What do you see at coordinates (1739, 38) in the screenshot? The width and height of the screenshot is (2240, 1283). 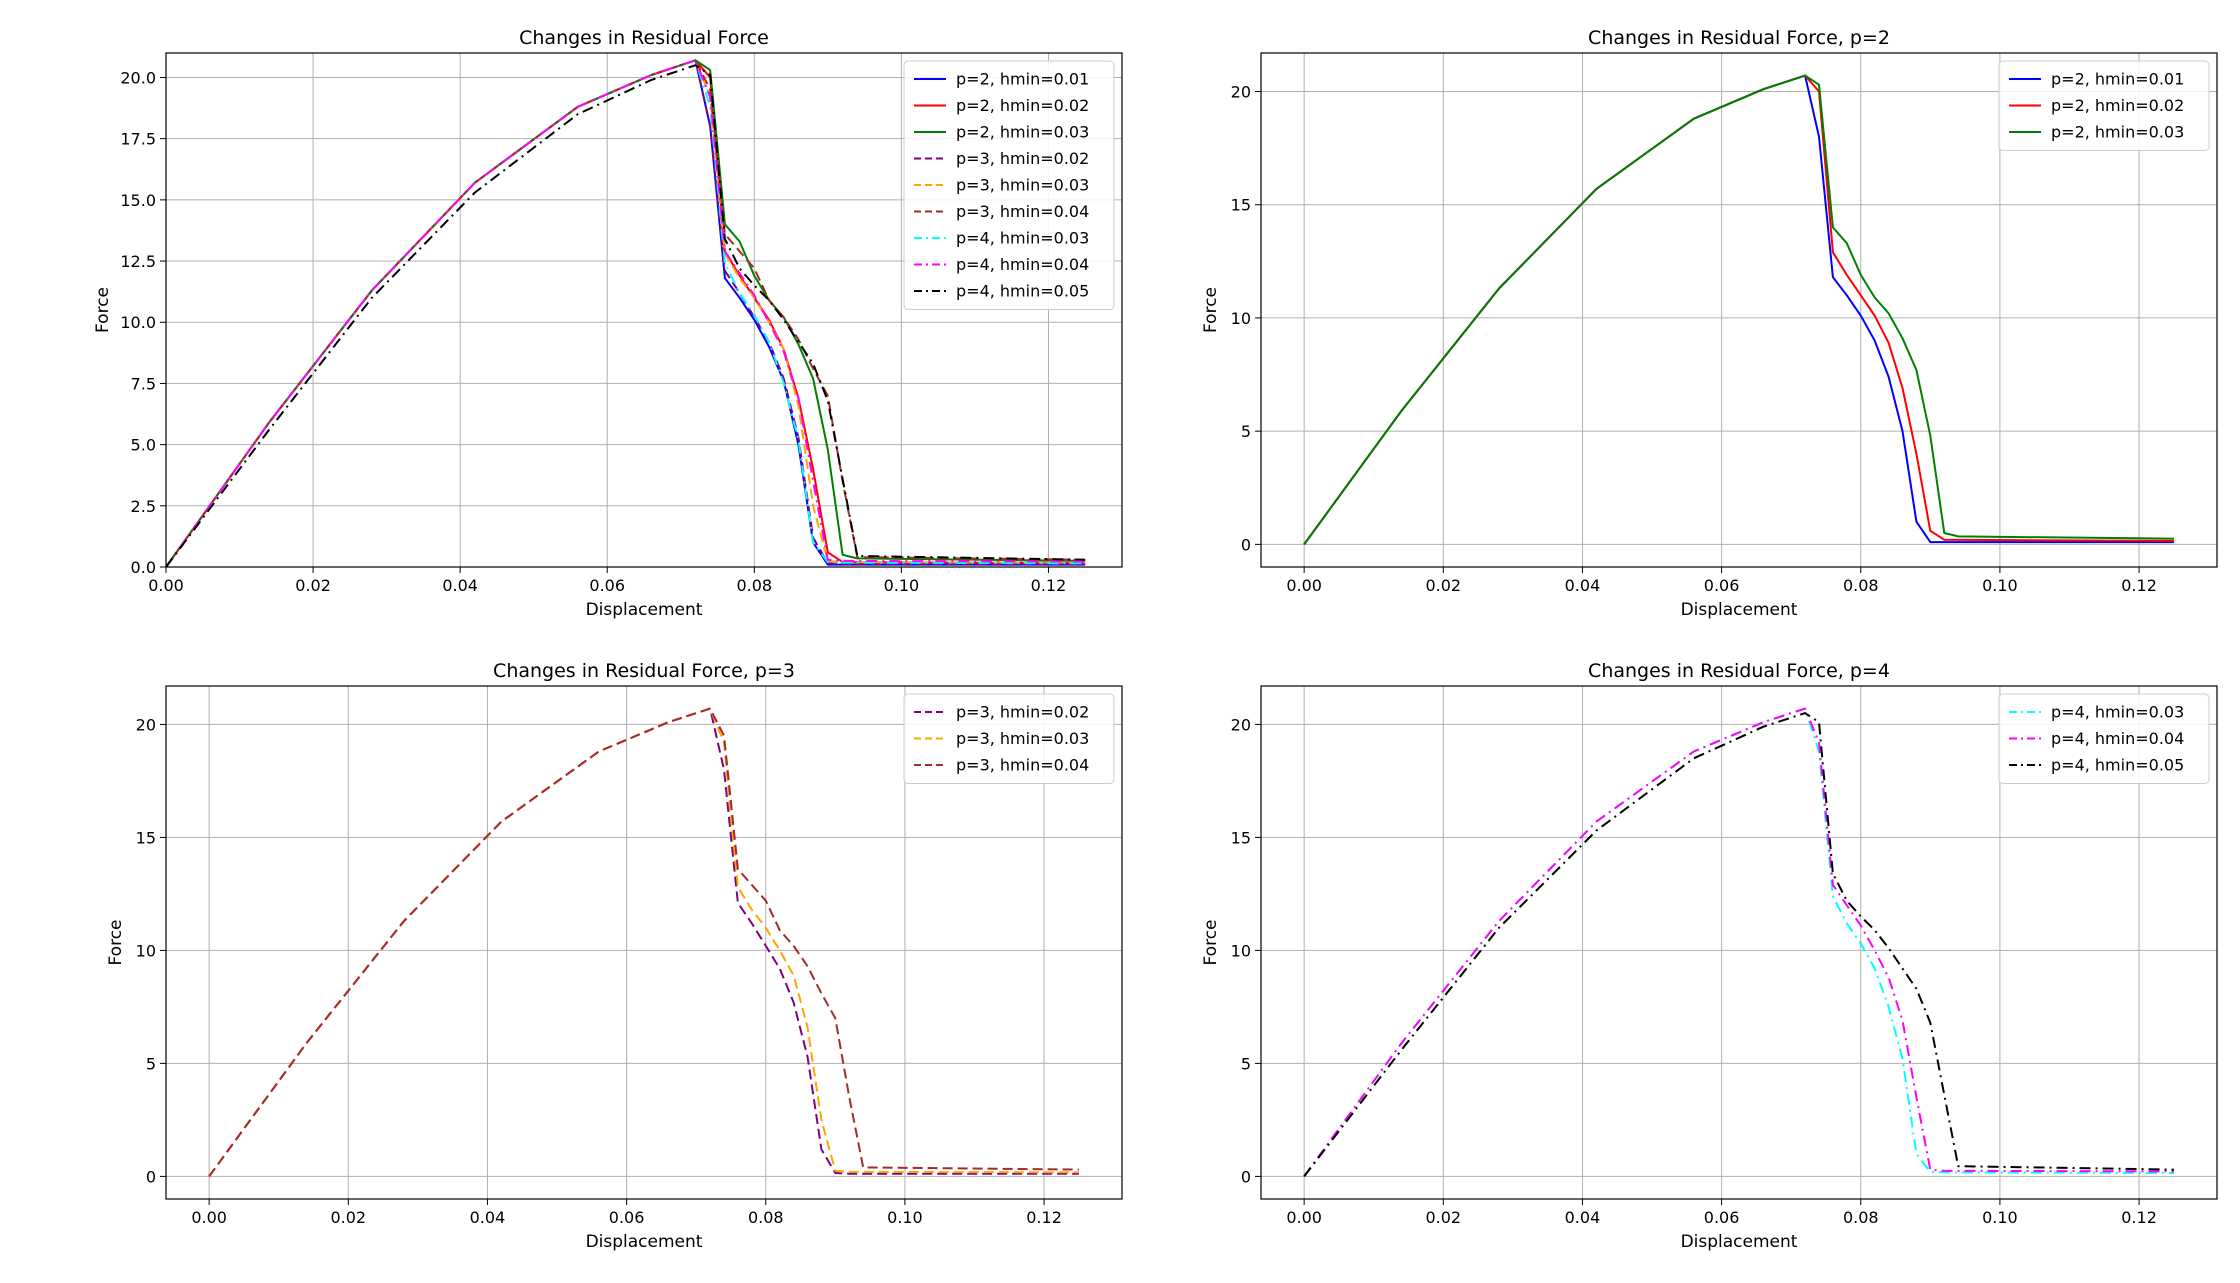 I see `chart-title: Changes in Residual Force, p=2` at bounding box center [1739, 38].